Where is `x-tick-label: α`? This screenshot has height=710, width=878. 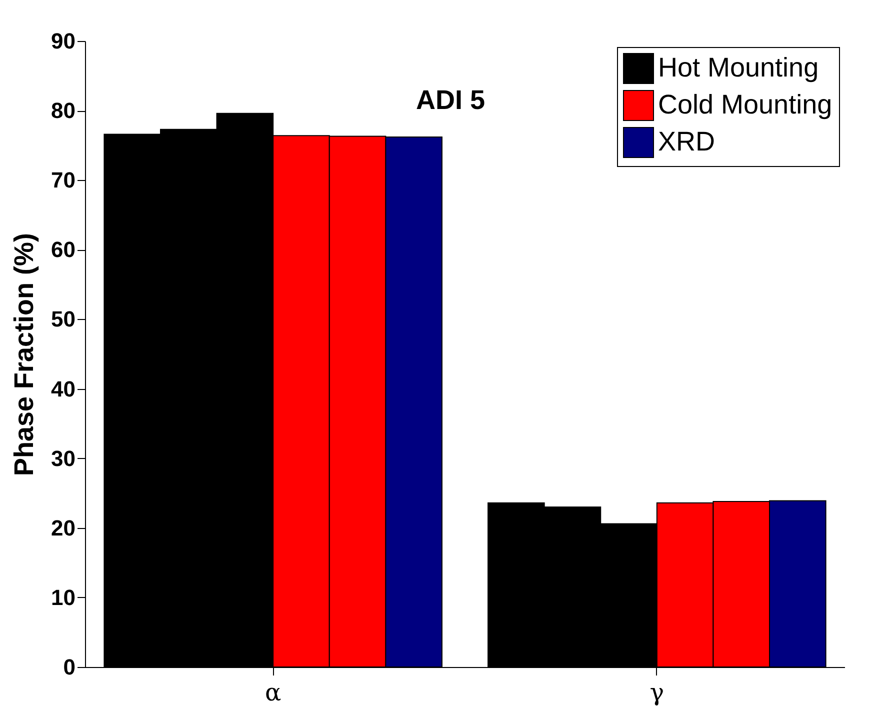 x-tick-label: α is located at coordinates (273, 692).